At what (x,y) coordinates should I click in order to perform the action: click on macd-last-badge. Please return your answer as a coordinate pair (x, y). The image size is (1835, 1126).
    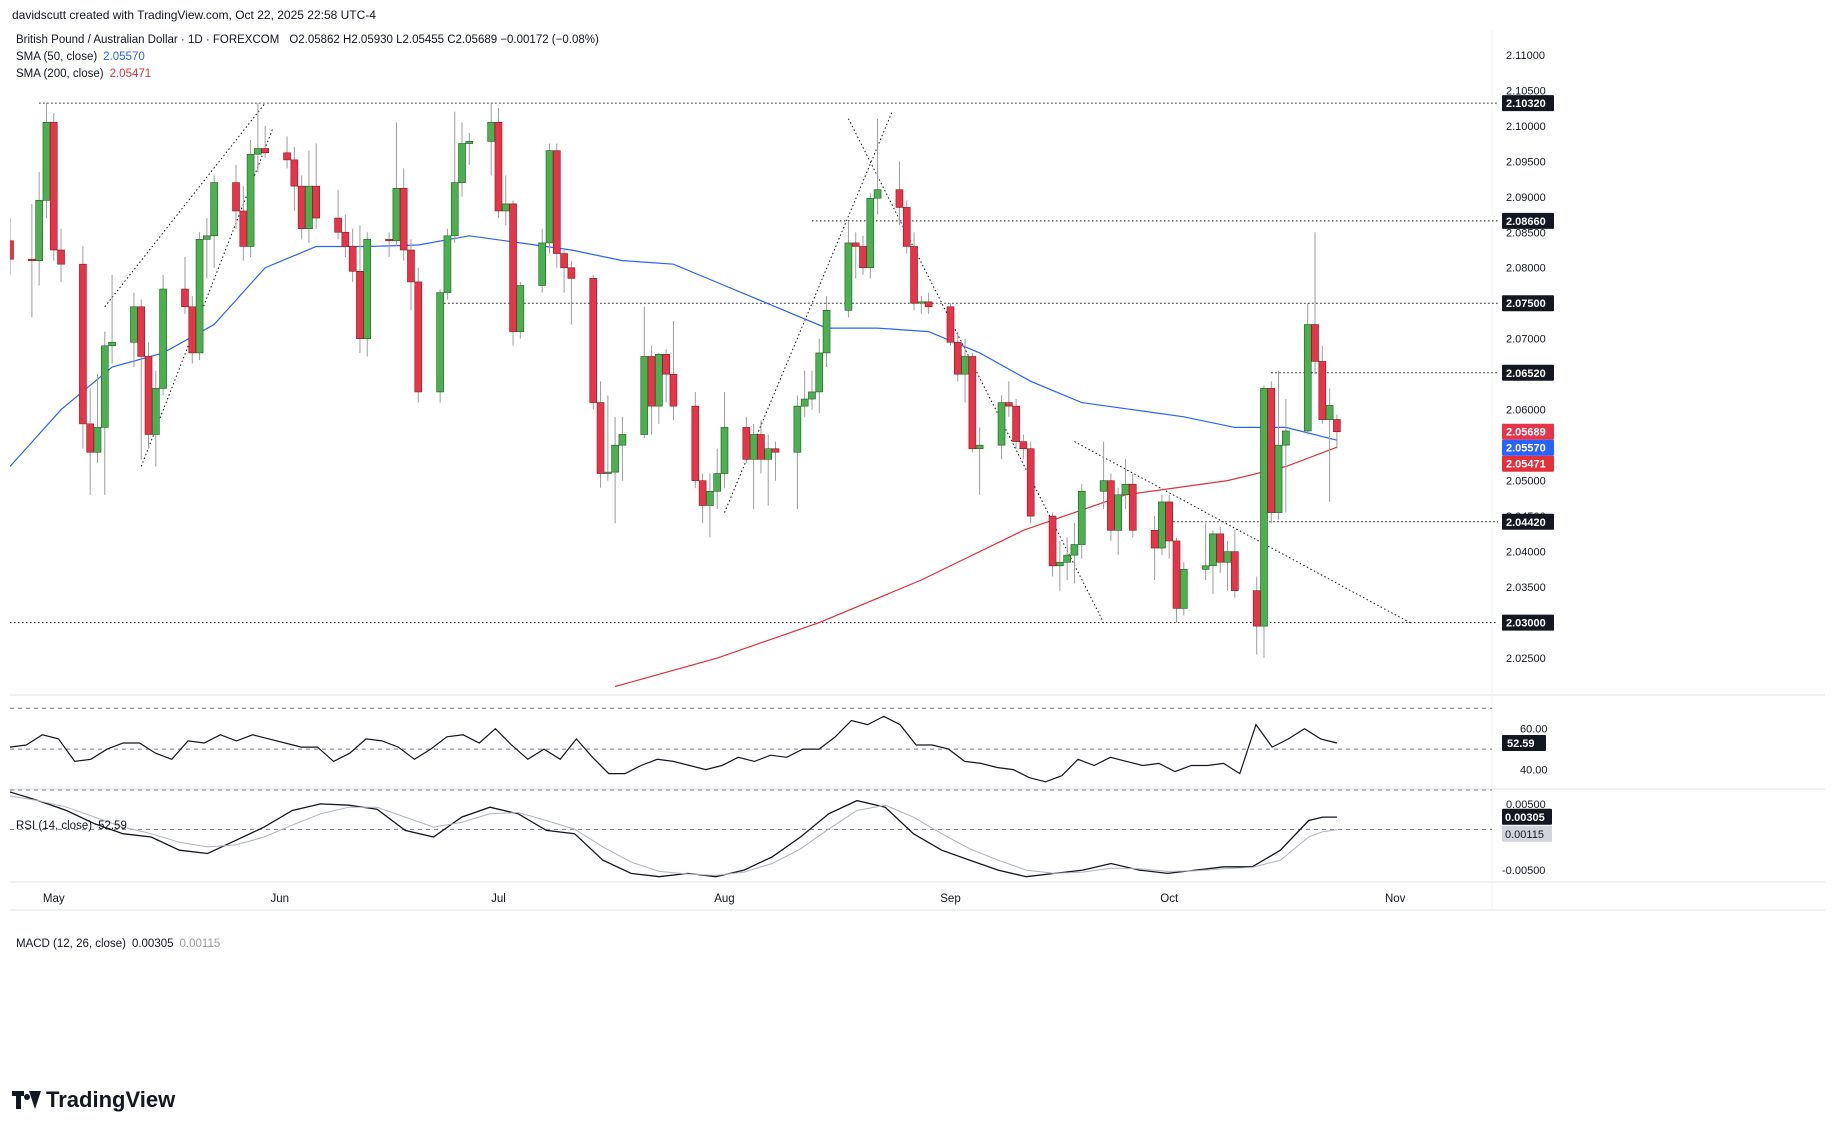
    Looking at the image, I should click on (1527, 816).